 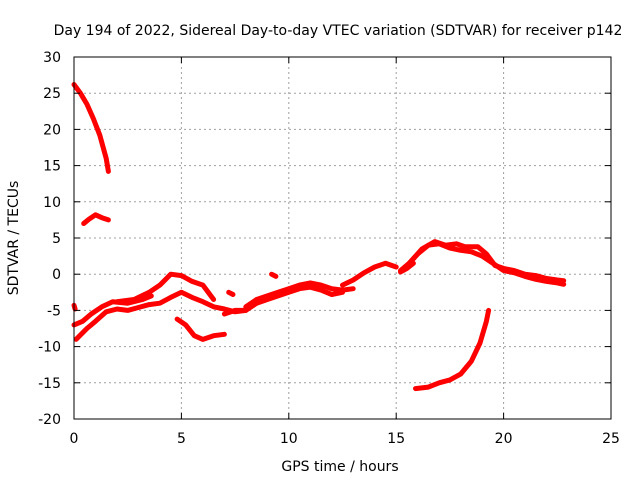 What do you see at coordinates (52, 203) in the screenshot?
I see `y-tick-label: 10` at bounding box center [52, 203].